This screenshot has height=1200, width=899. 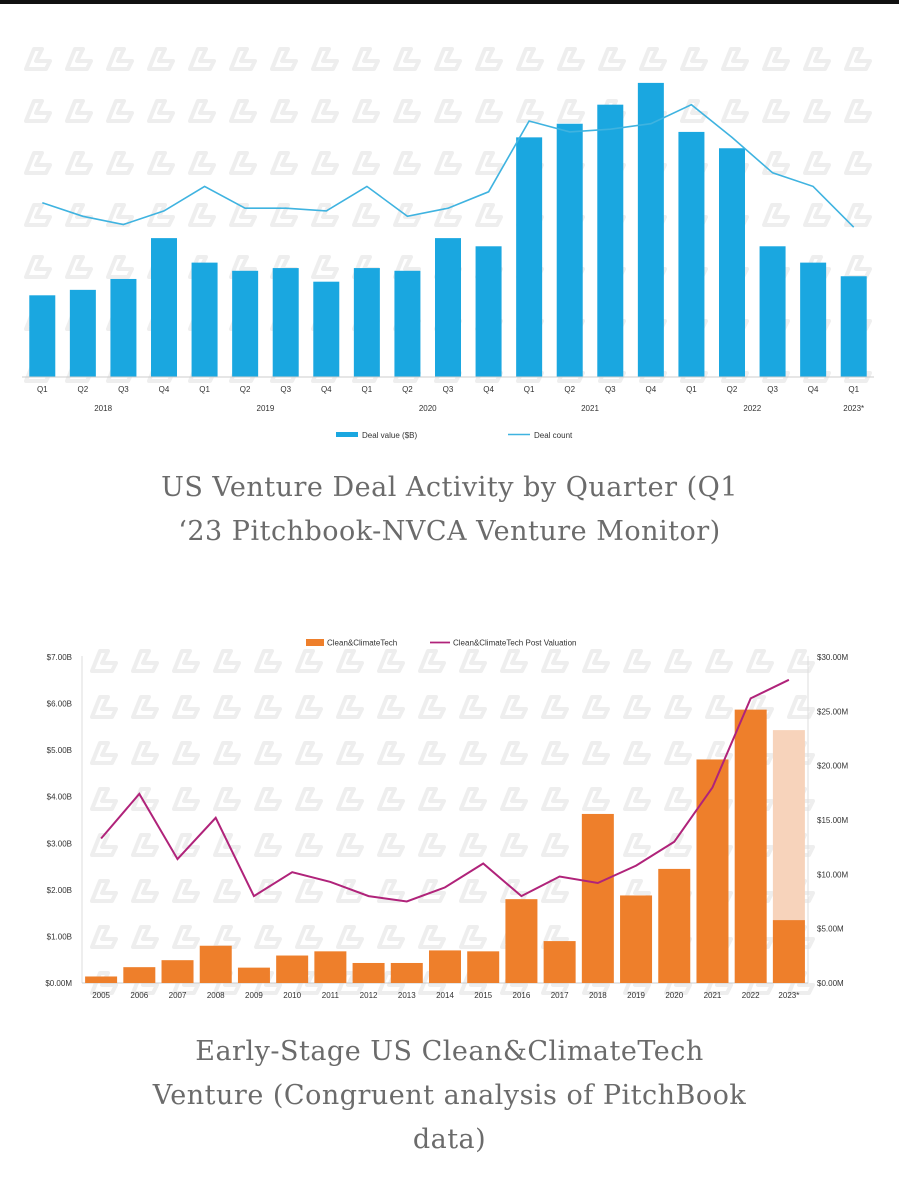 I want to click on legend-label-deal-value: Deal value ($B), so click(x=389, y=435).